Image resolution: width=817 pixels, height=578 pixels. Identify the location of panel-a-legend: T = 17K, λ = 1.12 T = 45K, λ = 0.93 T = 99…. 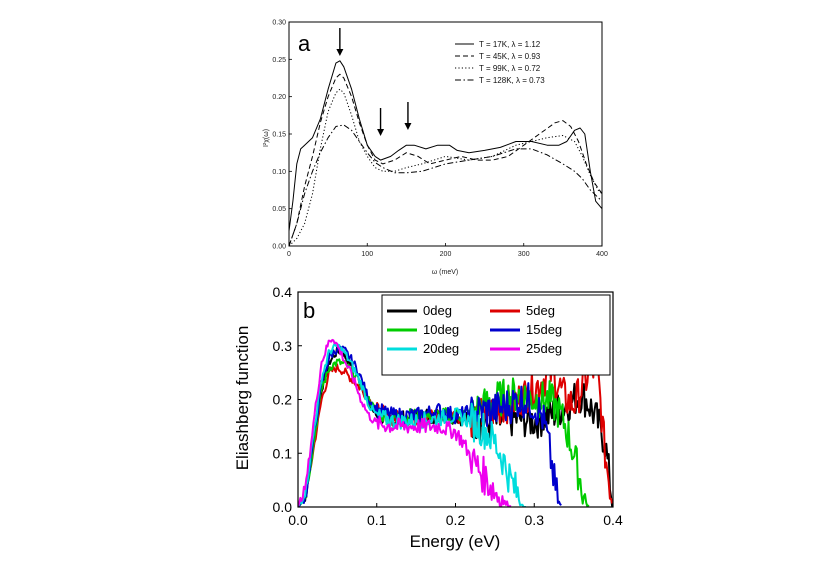
(500, 62).